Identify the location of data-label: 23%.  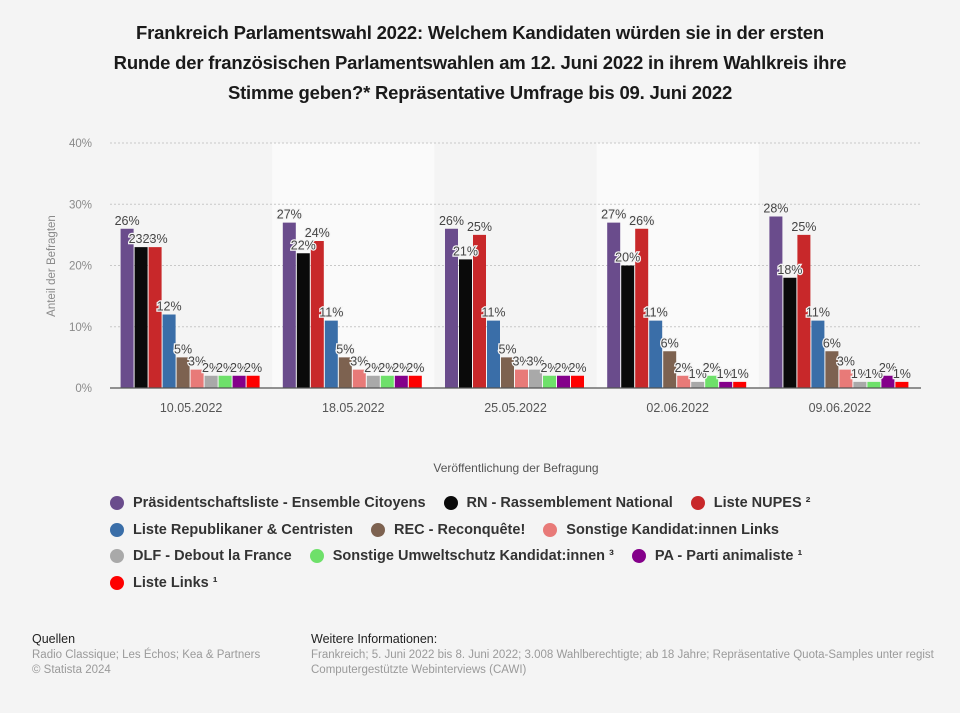
(141, 239).